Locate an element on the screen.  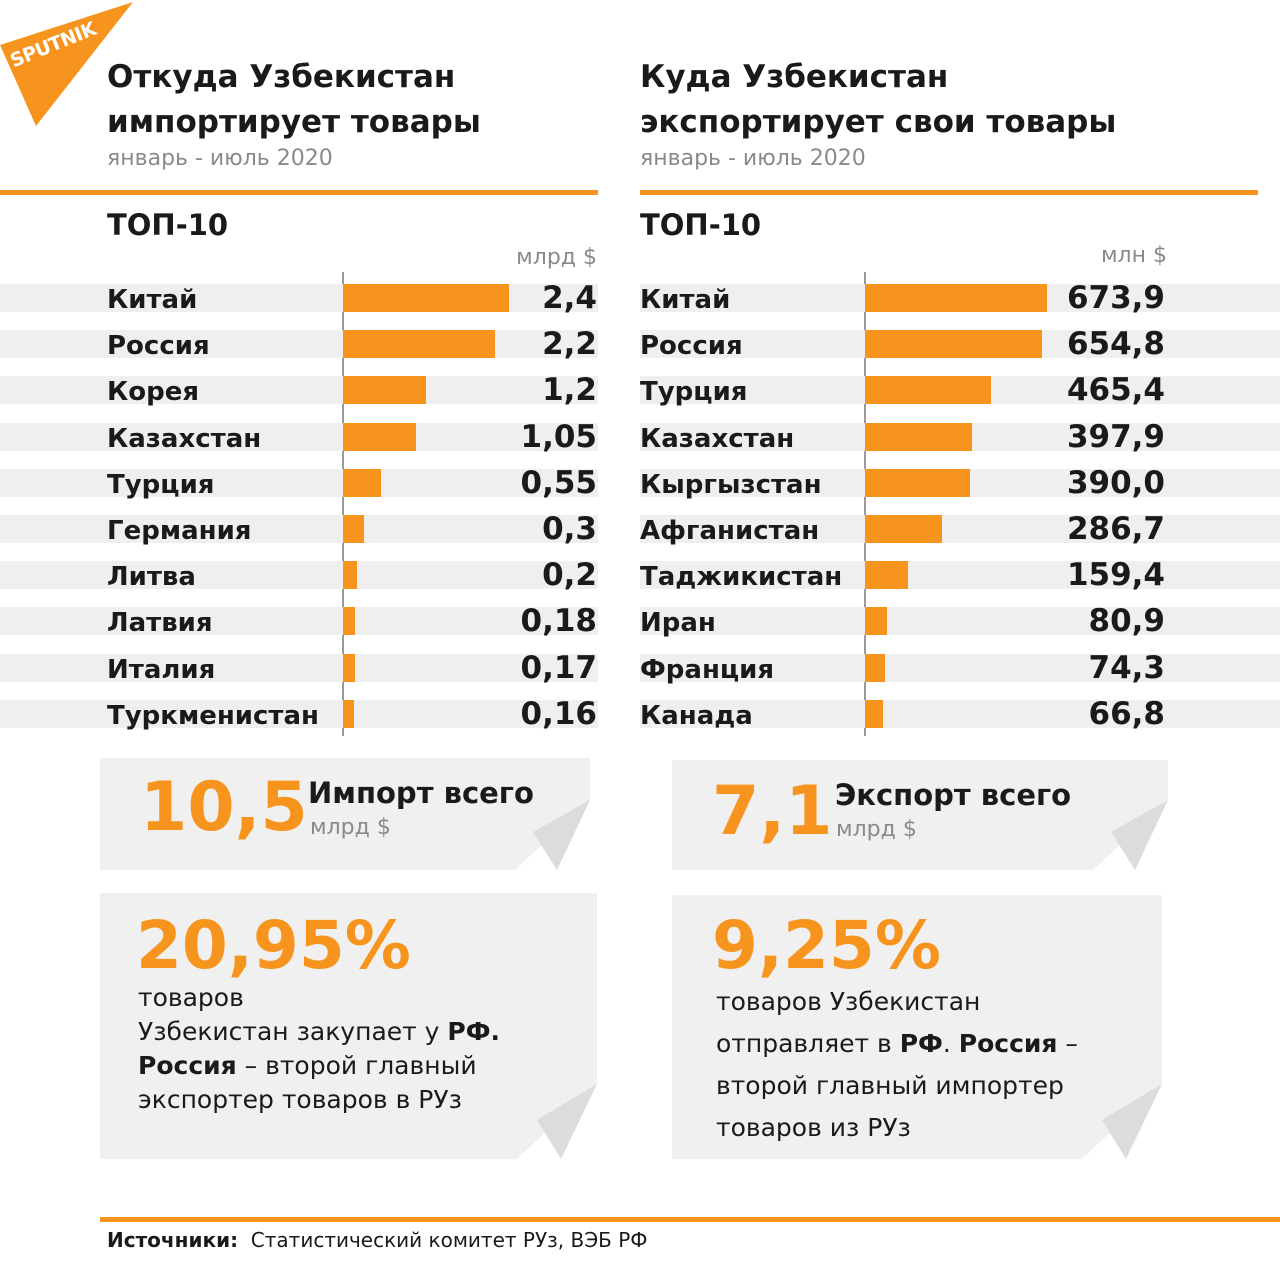
export-category-label: Таджикистан is located at coordinates (741, 577).